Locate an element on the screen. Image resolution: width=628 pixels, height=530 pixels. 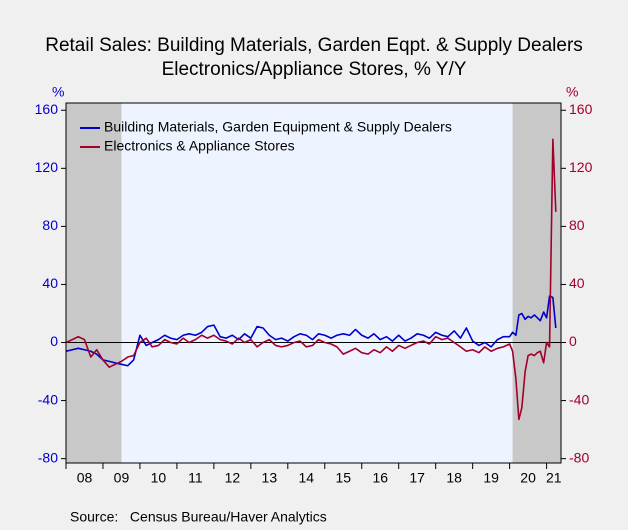
x-tick-label: 17 is located at coordinates (417, 478).